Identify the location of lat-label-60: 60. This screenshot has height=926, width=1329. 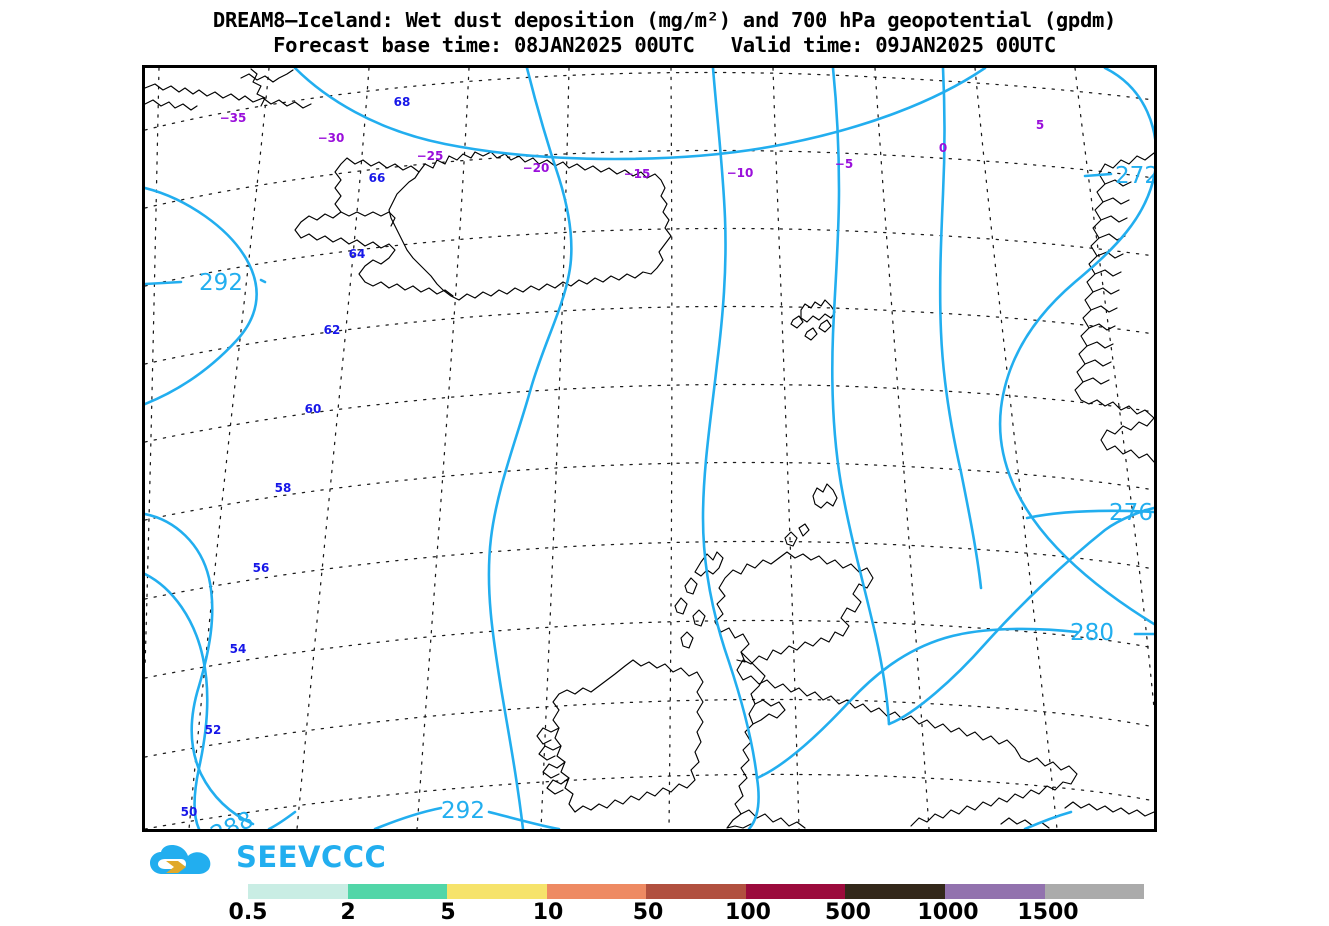
(313, 409).